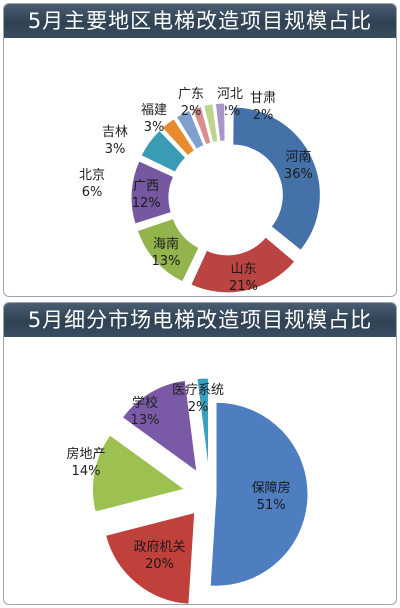 The width and height of the screenshot is (400, 608). I want to click on label-保障房: 保障房 51%, so click(271, 496).